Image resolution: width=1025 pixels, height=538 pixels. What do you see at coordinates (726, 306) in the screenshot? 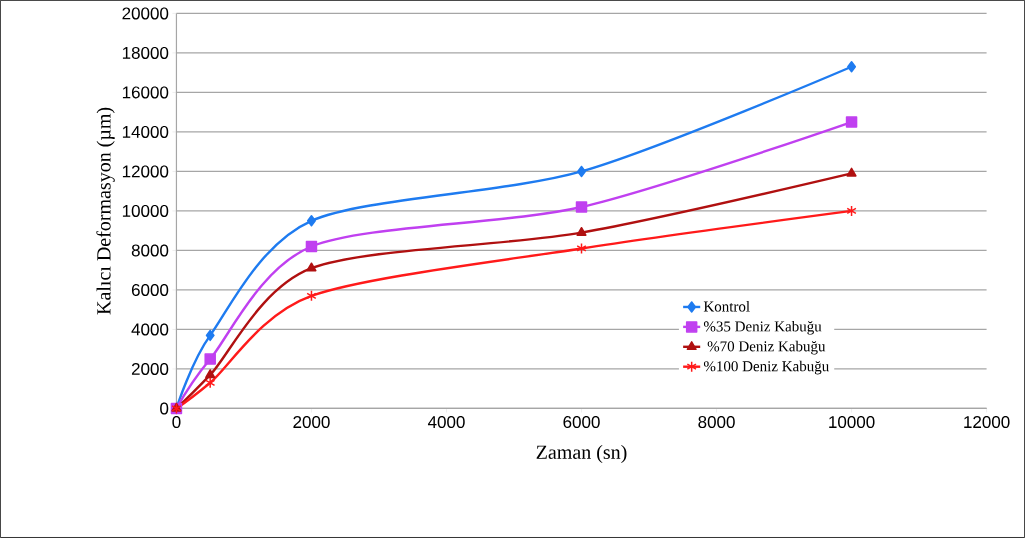
I see `legend-label: Kontrol` at bounding box center [726, 306].